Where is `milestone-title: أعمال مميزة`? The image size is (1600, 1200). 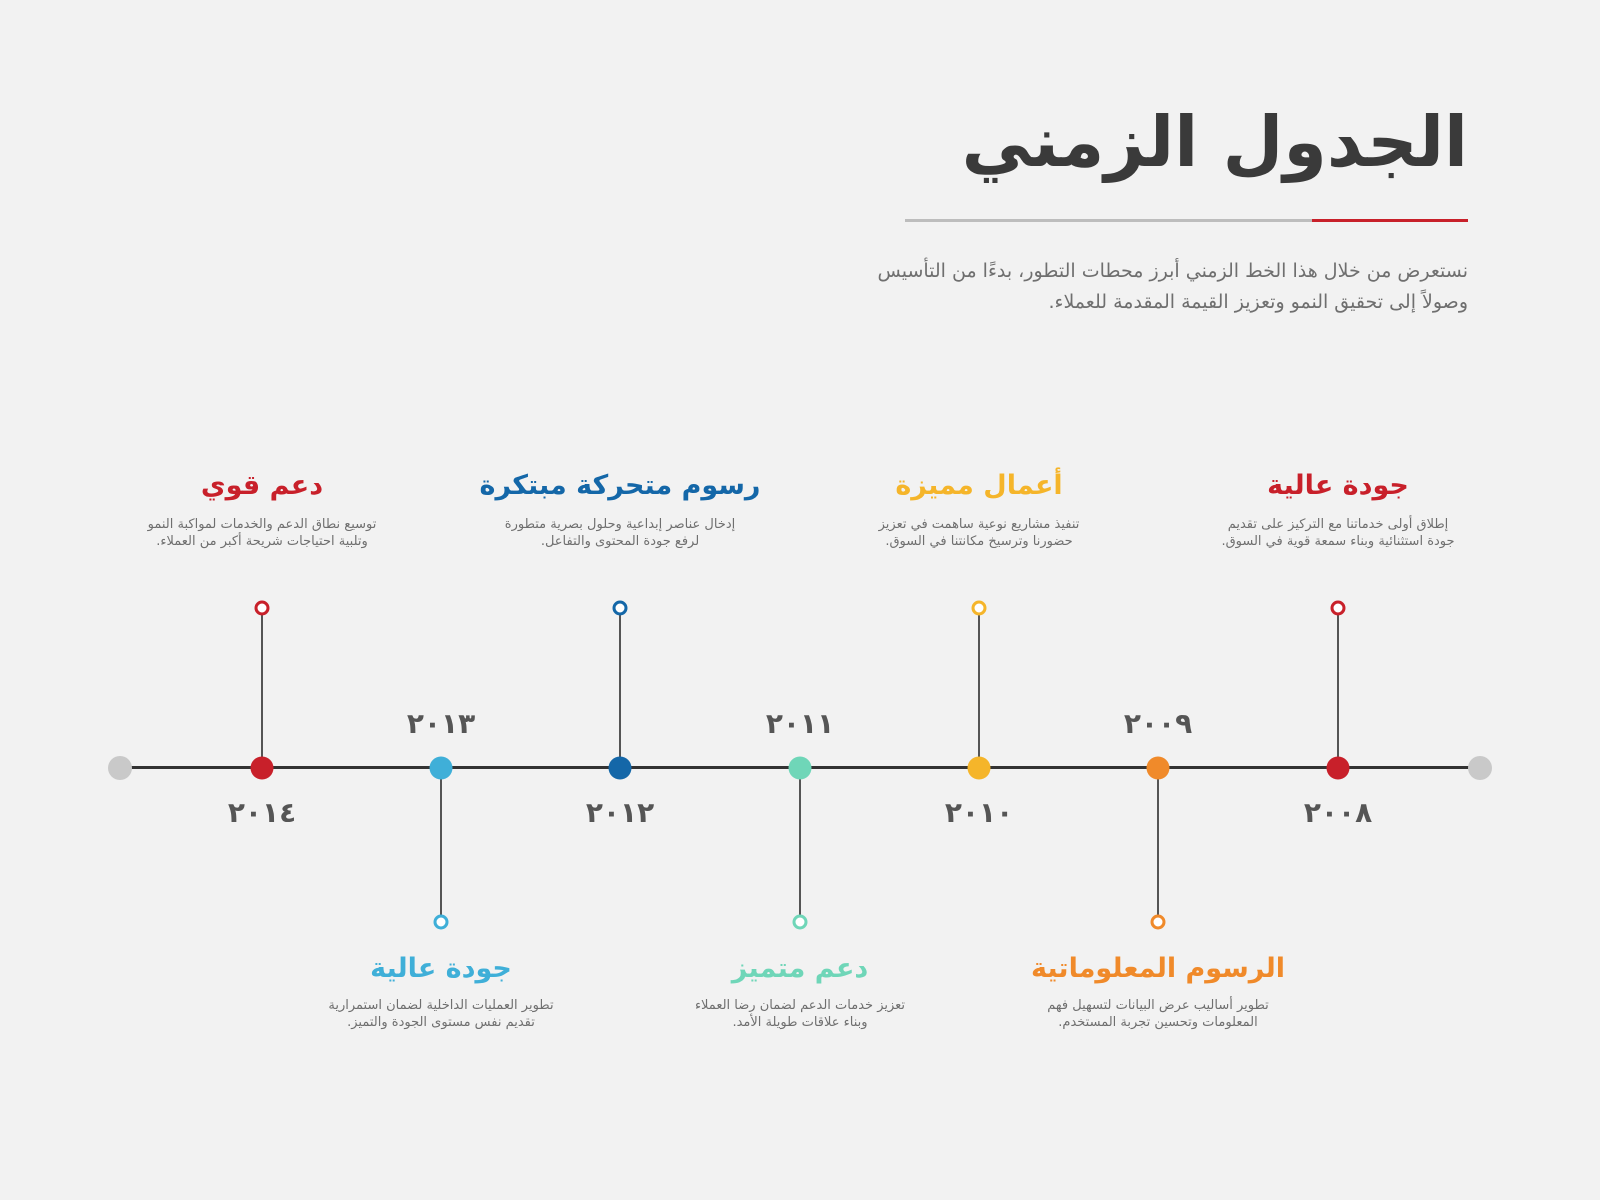 milestone-title: أعمال مميزة is located at coordinates (979, 485).